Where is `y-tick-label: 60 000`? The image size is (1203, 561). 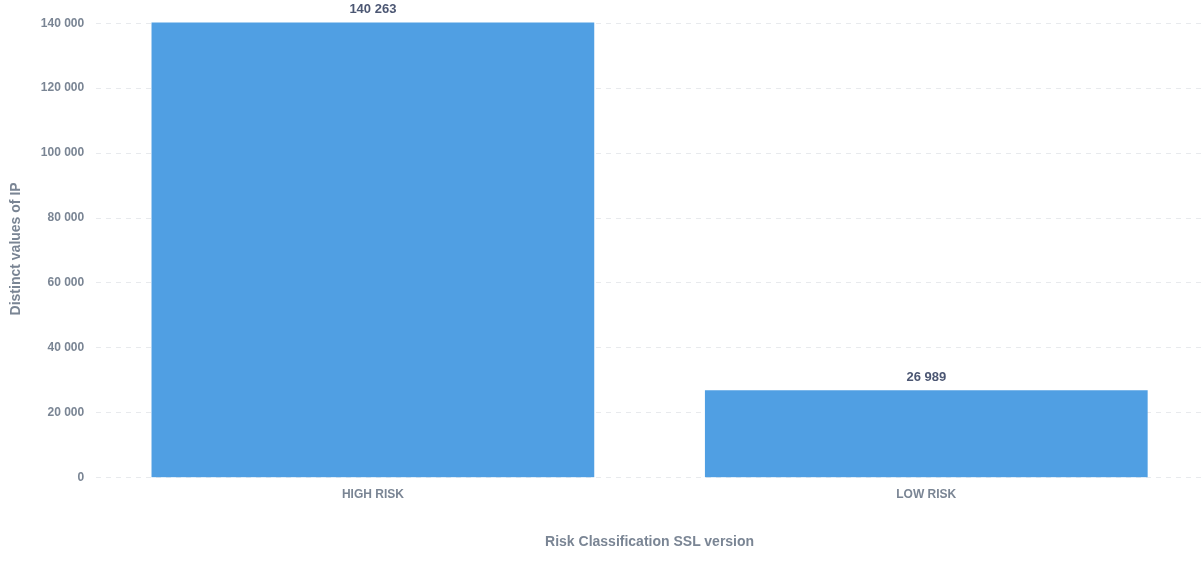 y-tick-label: 60 000 is located at coordinates (66, 282).